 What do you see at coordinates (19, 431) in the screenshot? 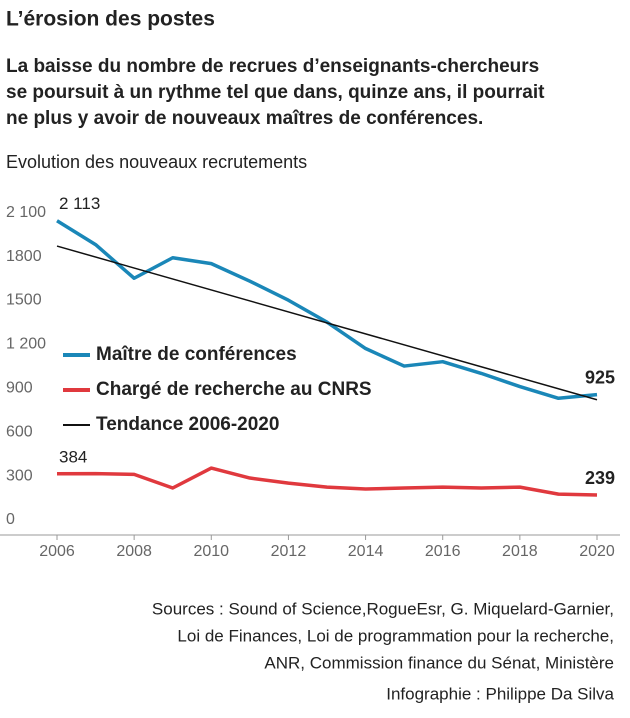
I see `y-tick-label: 600` at bounding box center [19, 431].